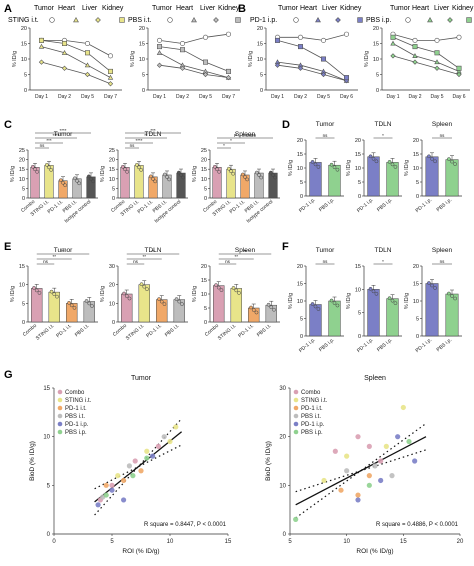 The width and height of the screenshot is (474, 566). I want to click on regression-annotation: R square = 0.4886, P < 0.0001, so click(417, 525).